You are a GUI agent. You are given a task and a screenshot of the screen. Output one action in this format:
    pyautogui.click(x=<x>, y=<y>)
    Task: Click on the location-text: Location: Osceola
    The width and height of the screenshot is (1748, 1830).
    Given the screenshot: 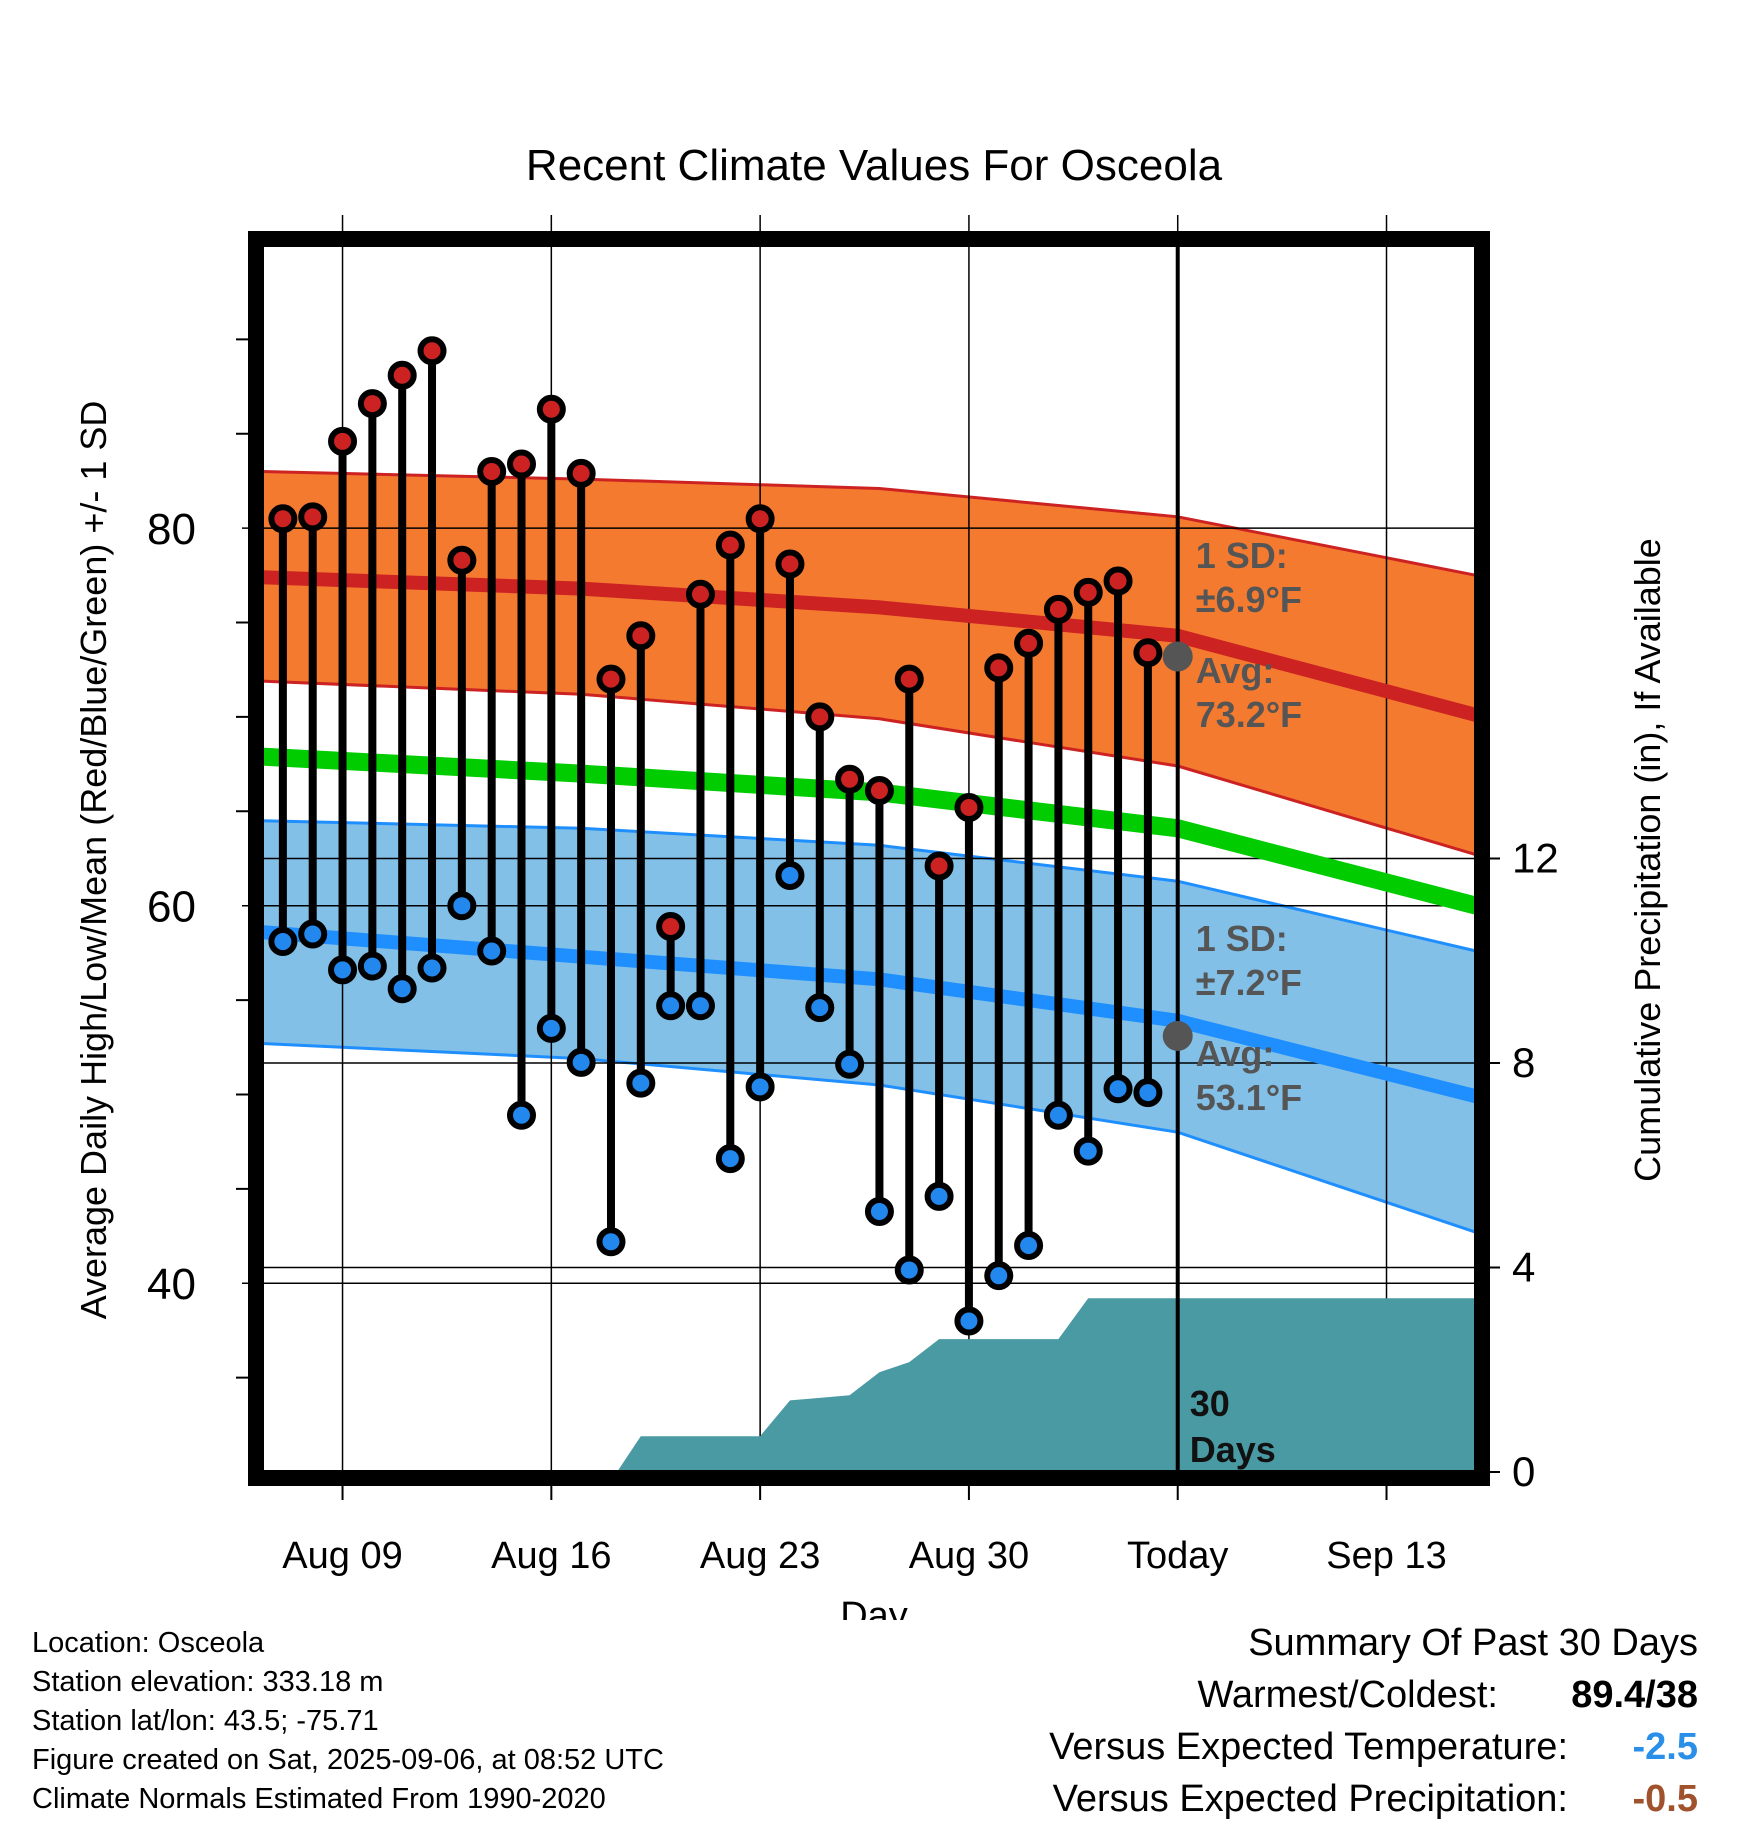 What is the action you would take?
    pyautogui.click(x=148, y=1643)
    